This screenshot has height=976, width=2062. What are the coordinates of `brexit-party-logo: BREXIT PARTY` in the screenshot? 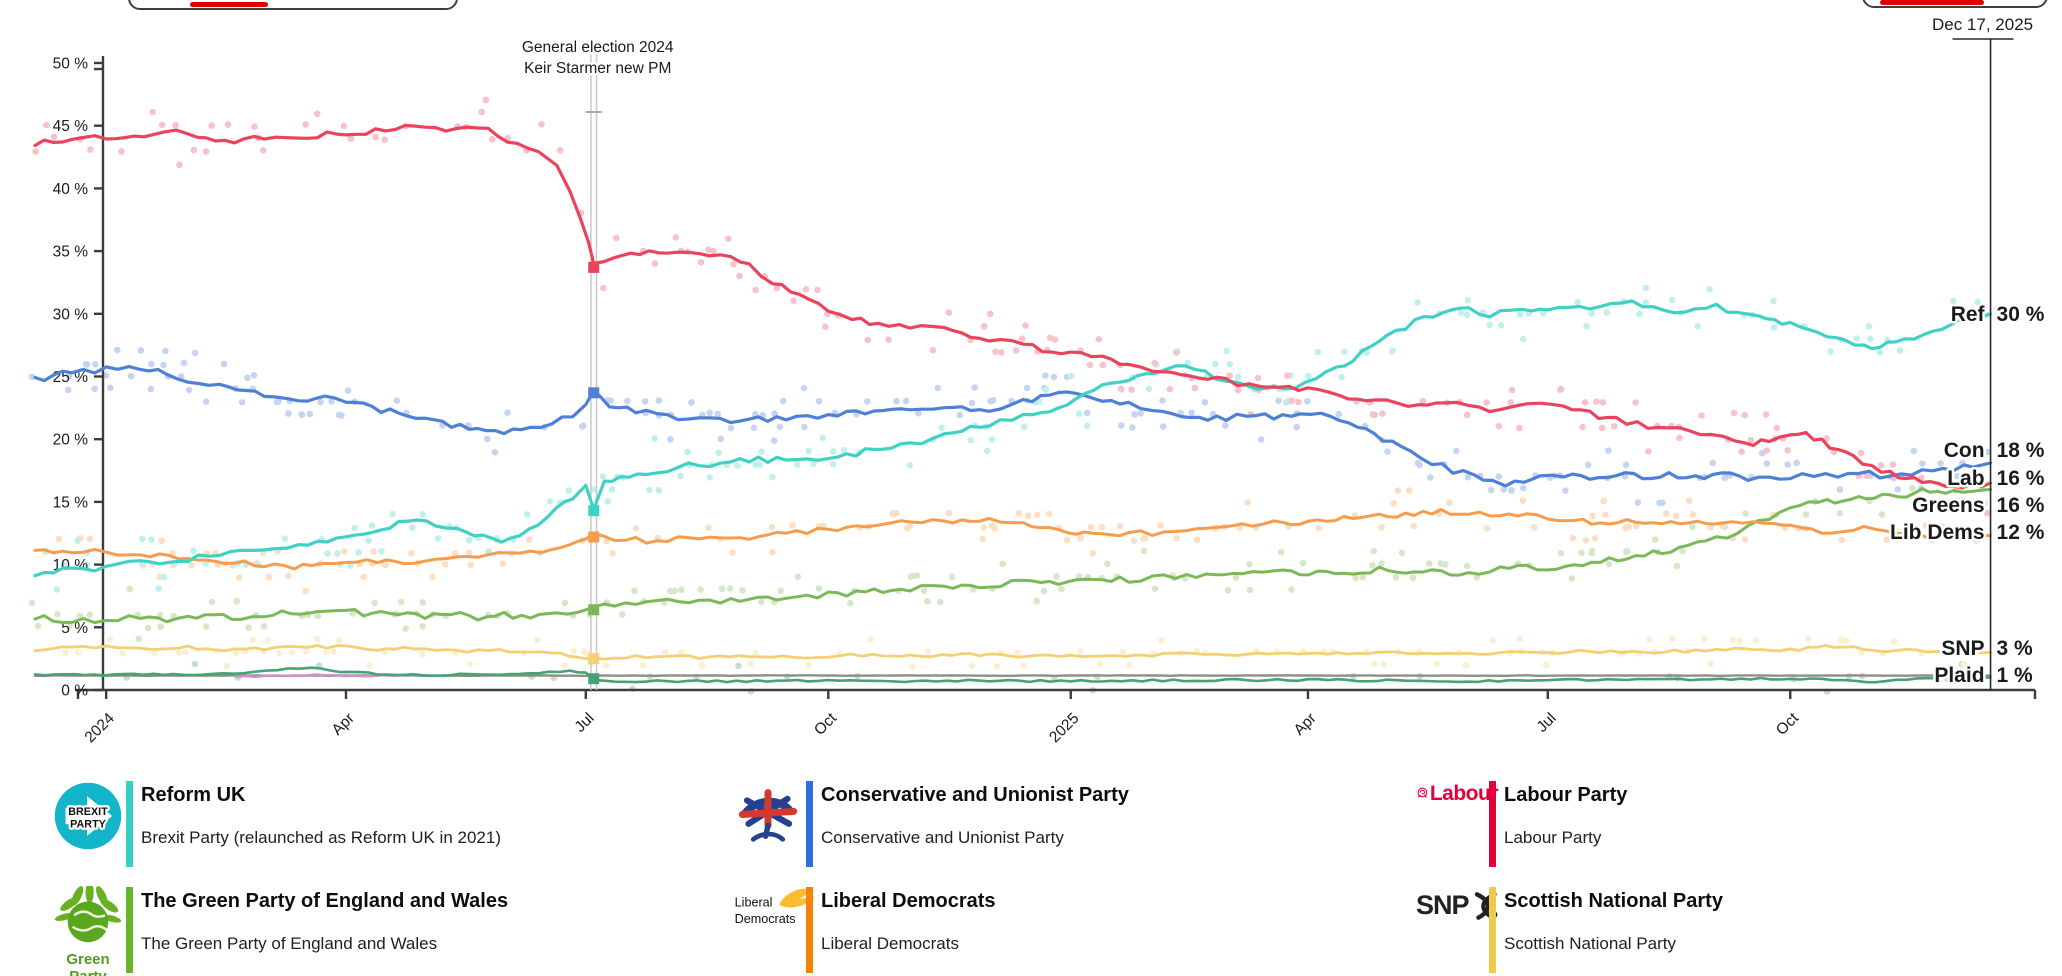 It's located at (88, 825).